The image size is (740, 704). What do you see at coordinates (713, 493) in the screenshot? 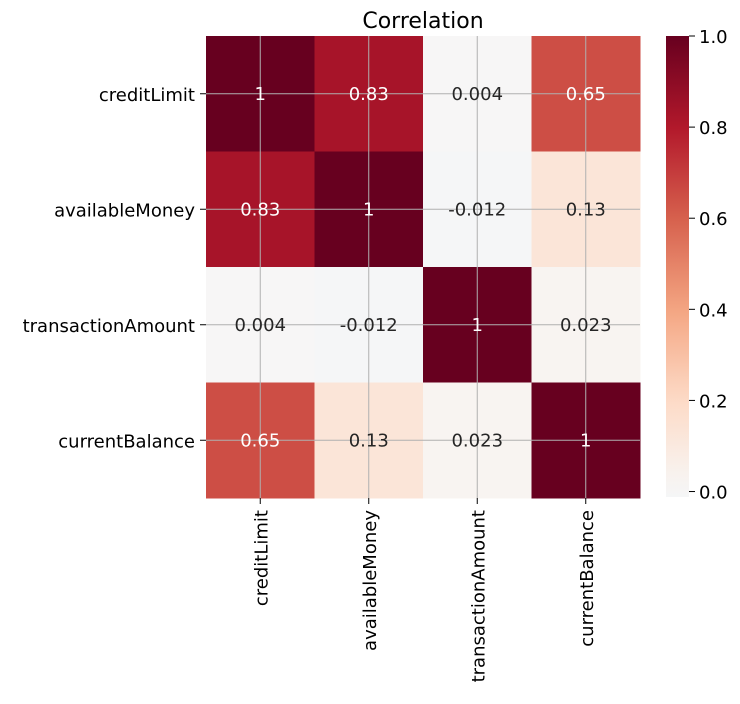
I see `colorbar-tick-label: 0.0` at bounding box center [713, 493].